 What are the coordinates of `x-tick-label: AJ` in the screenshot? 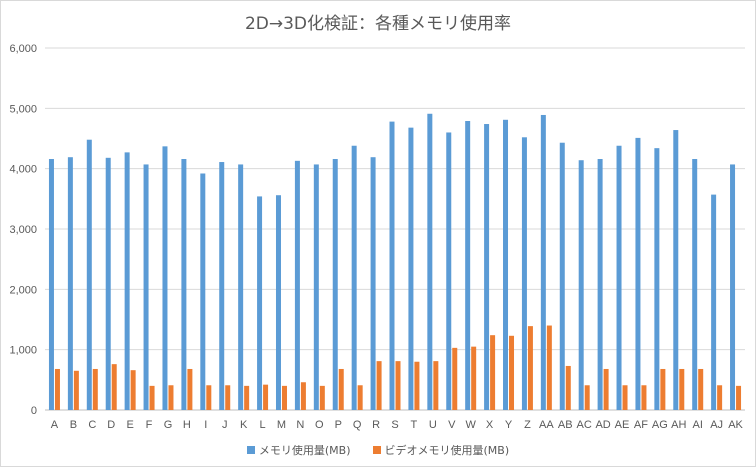 It's located at (716, 425).